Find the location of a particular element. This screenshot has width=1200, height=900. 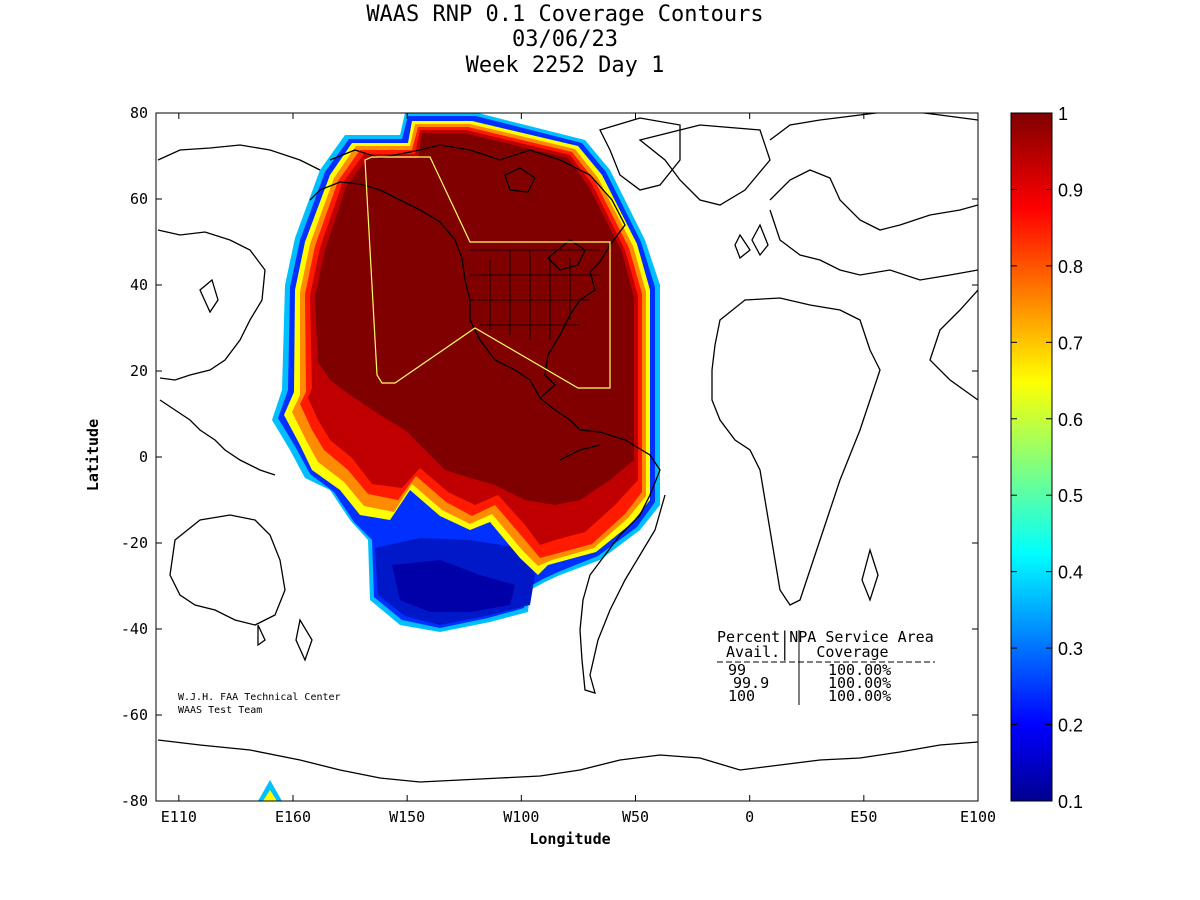

colorbar-tick-label: 0.4 is located at coordinates (1070, 573).